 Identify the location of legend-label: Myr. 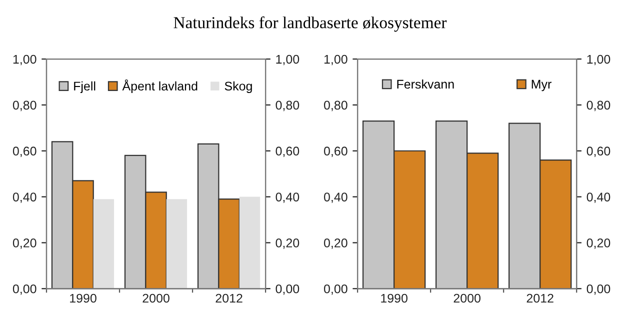
(542, 86).